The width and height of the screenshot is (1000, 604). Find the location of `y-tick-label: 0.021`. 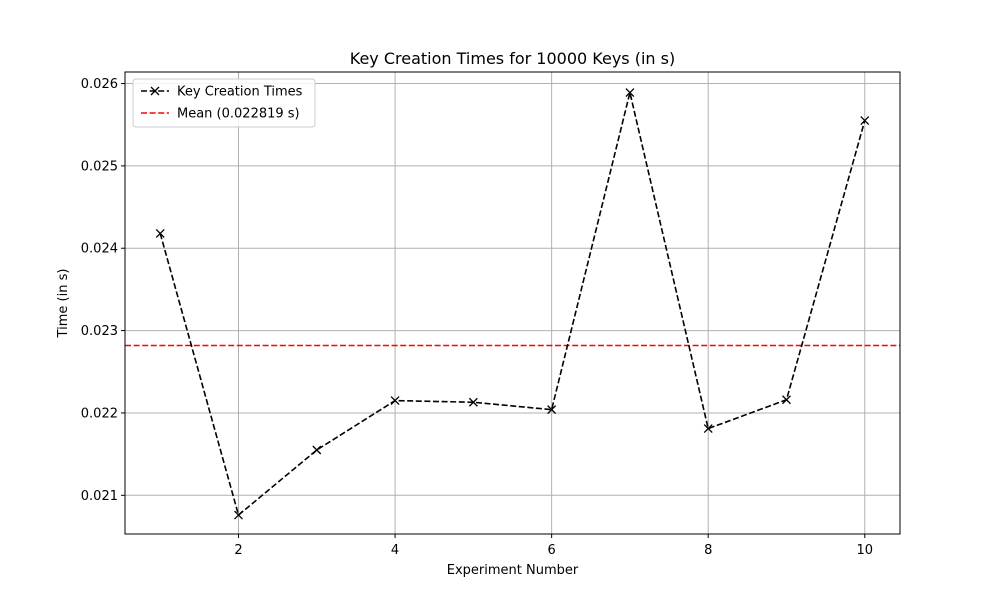

y-tick-label: 0.021 is located at coordinates (99, 496).